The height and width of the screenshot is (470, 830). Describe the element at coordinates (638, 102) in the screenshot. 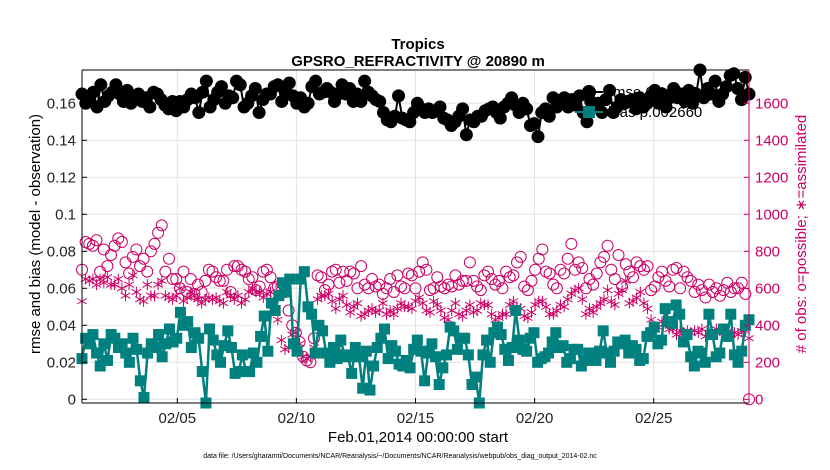

I see `legend: rmse 0.16062 bias p.002660` at that location.